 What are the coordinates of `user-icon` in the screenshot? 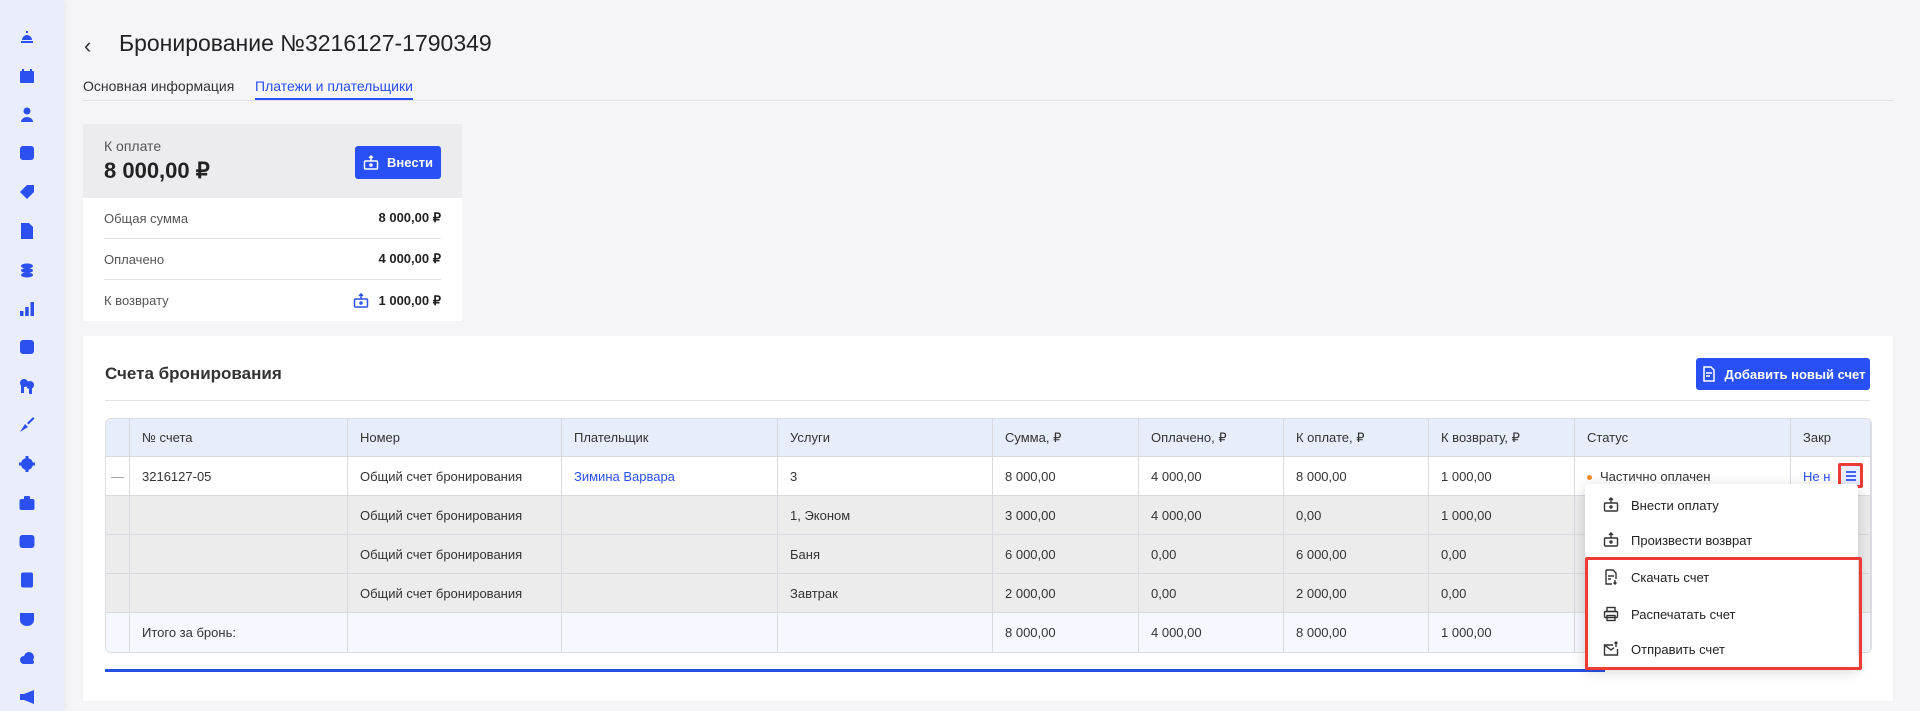 It's located at (27, 115).